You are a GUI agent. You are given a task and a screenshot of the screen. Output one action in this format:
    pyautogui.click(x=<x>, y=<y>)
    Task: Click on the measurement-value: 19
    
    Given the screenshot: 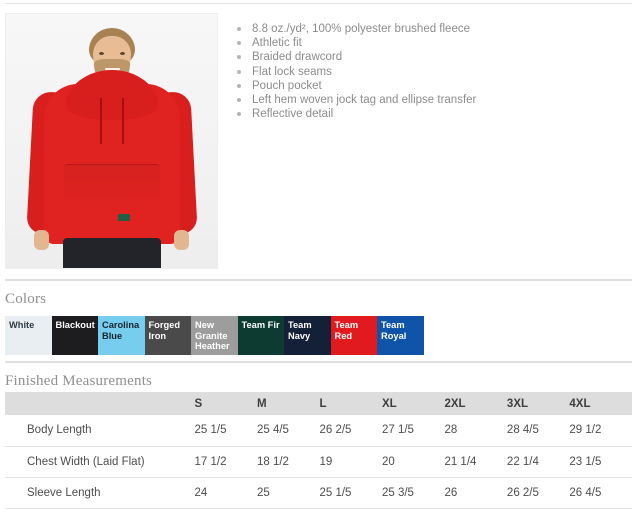 What is the action you would take?
    pyautogui.click(x=350, y=462)
    